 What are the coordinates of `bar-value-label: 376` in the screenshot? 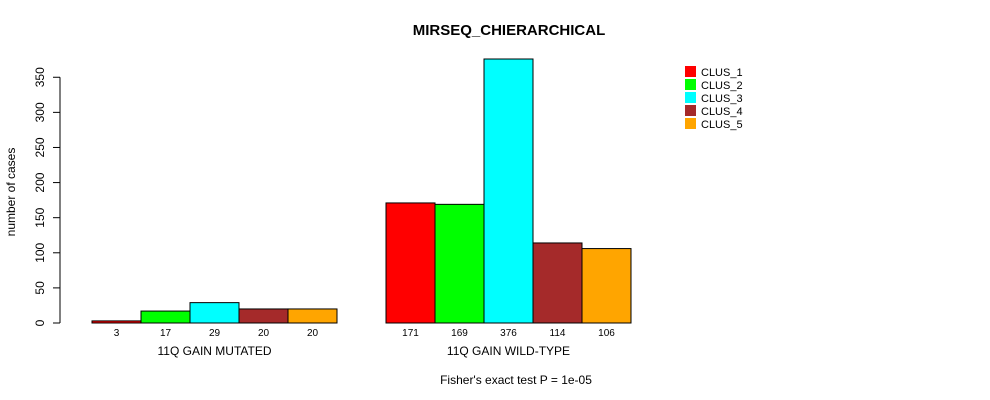 It's located at (508, 333).